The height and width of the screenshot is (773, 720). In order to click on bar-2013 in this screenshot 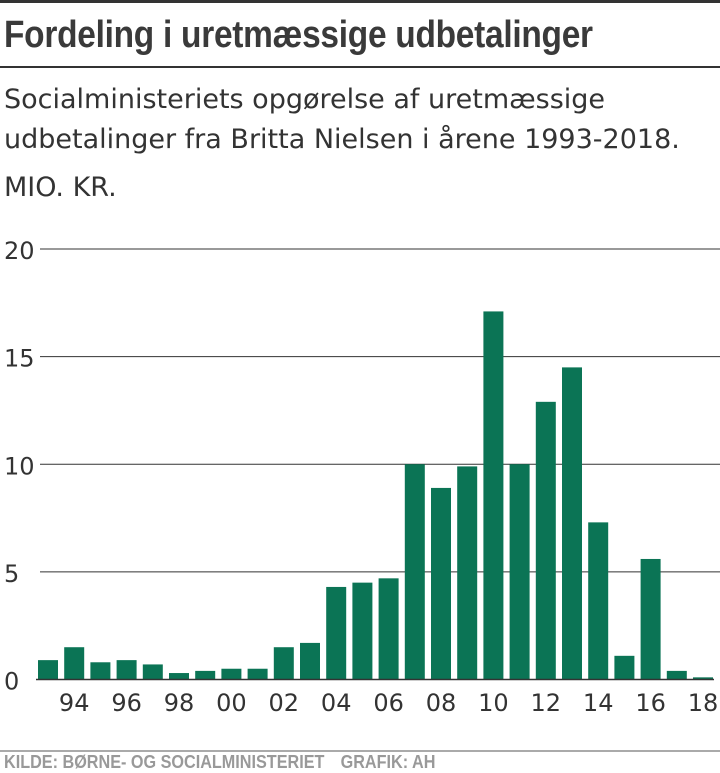, I will do `click(572, 523)`.